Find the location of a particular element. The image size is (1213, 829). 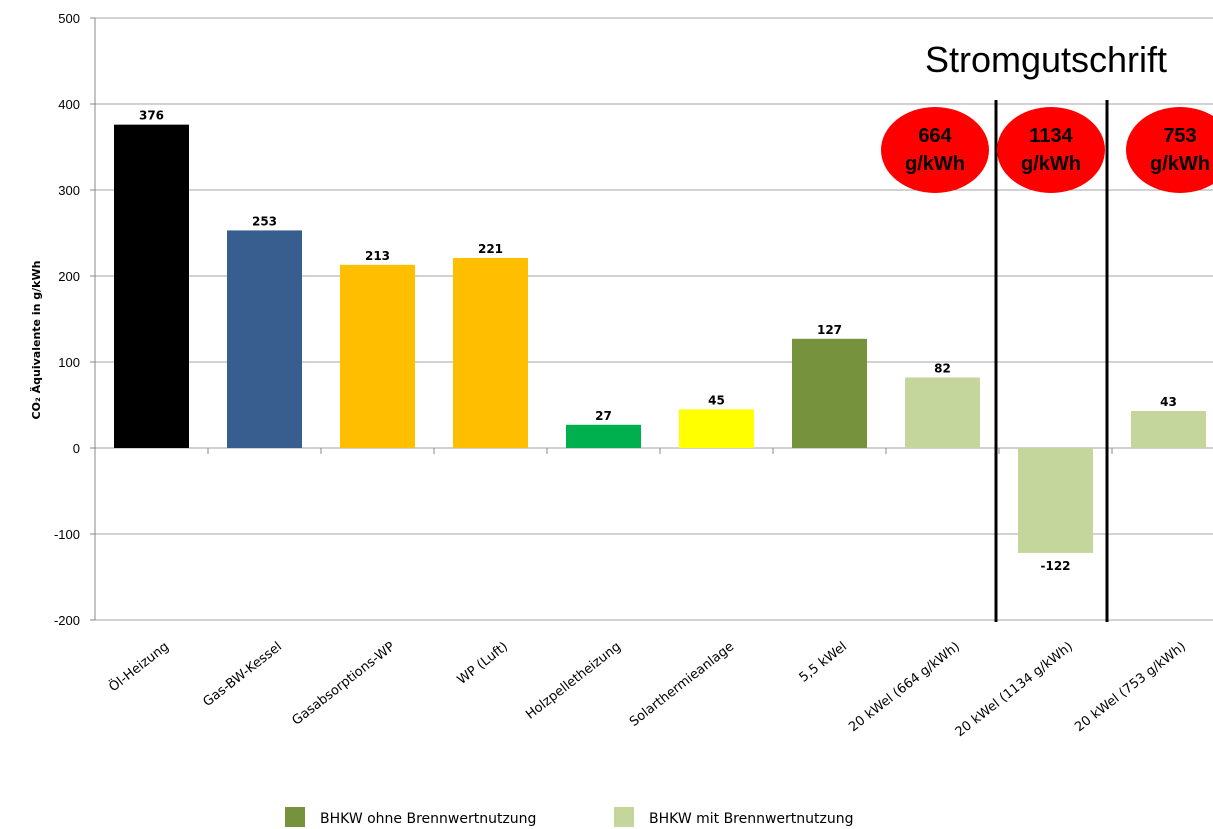

emission-badges: 664 g/kWh 1134 g/kWh 753 g/kWh is located at coordinates (1047, 150).